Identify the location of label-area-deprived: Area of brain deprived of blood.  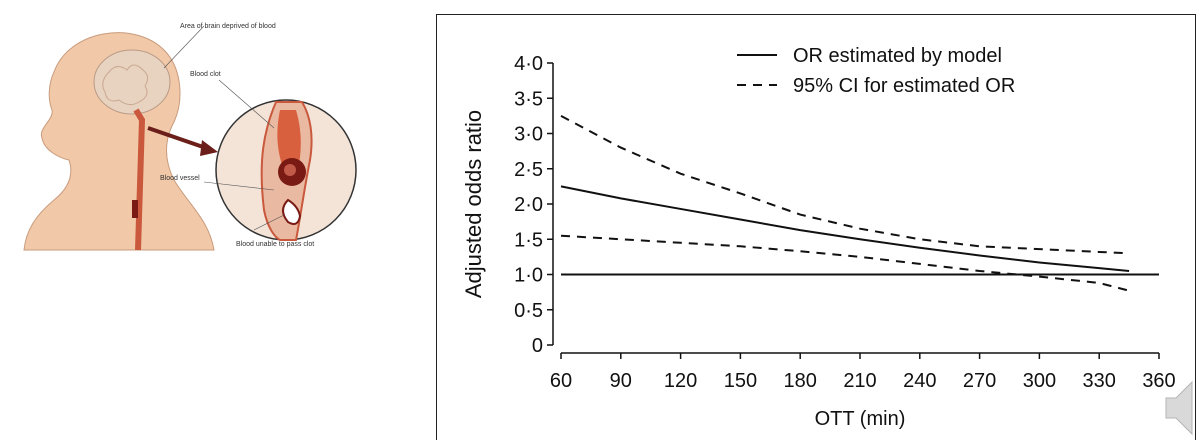
(228, 26).